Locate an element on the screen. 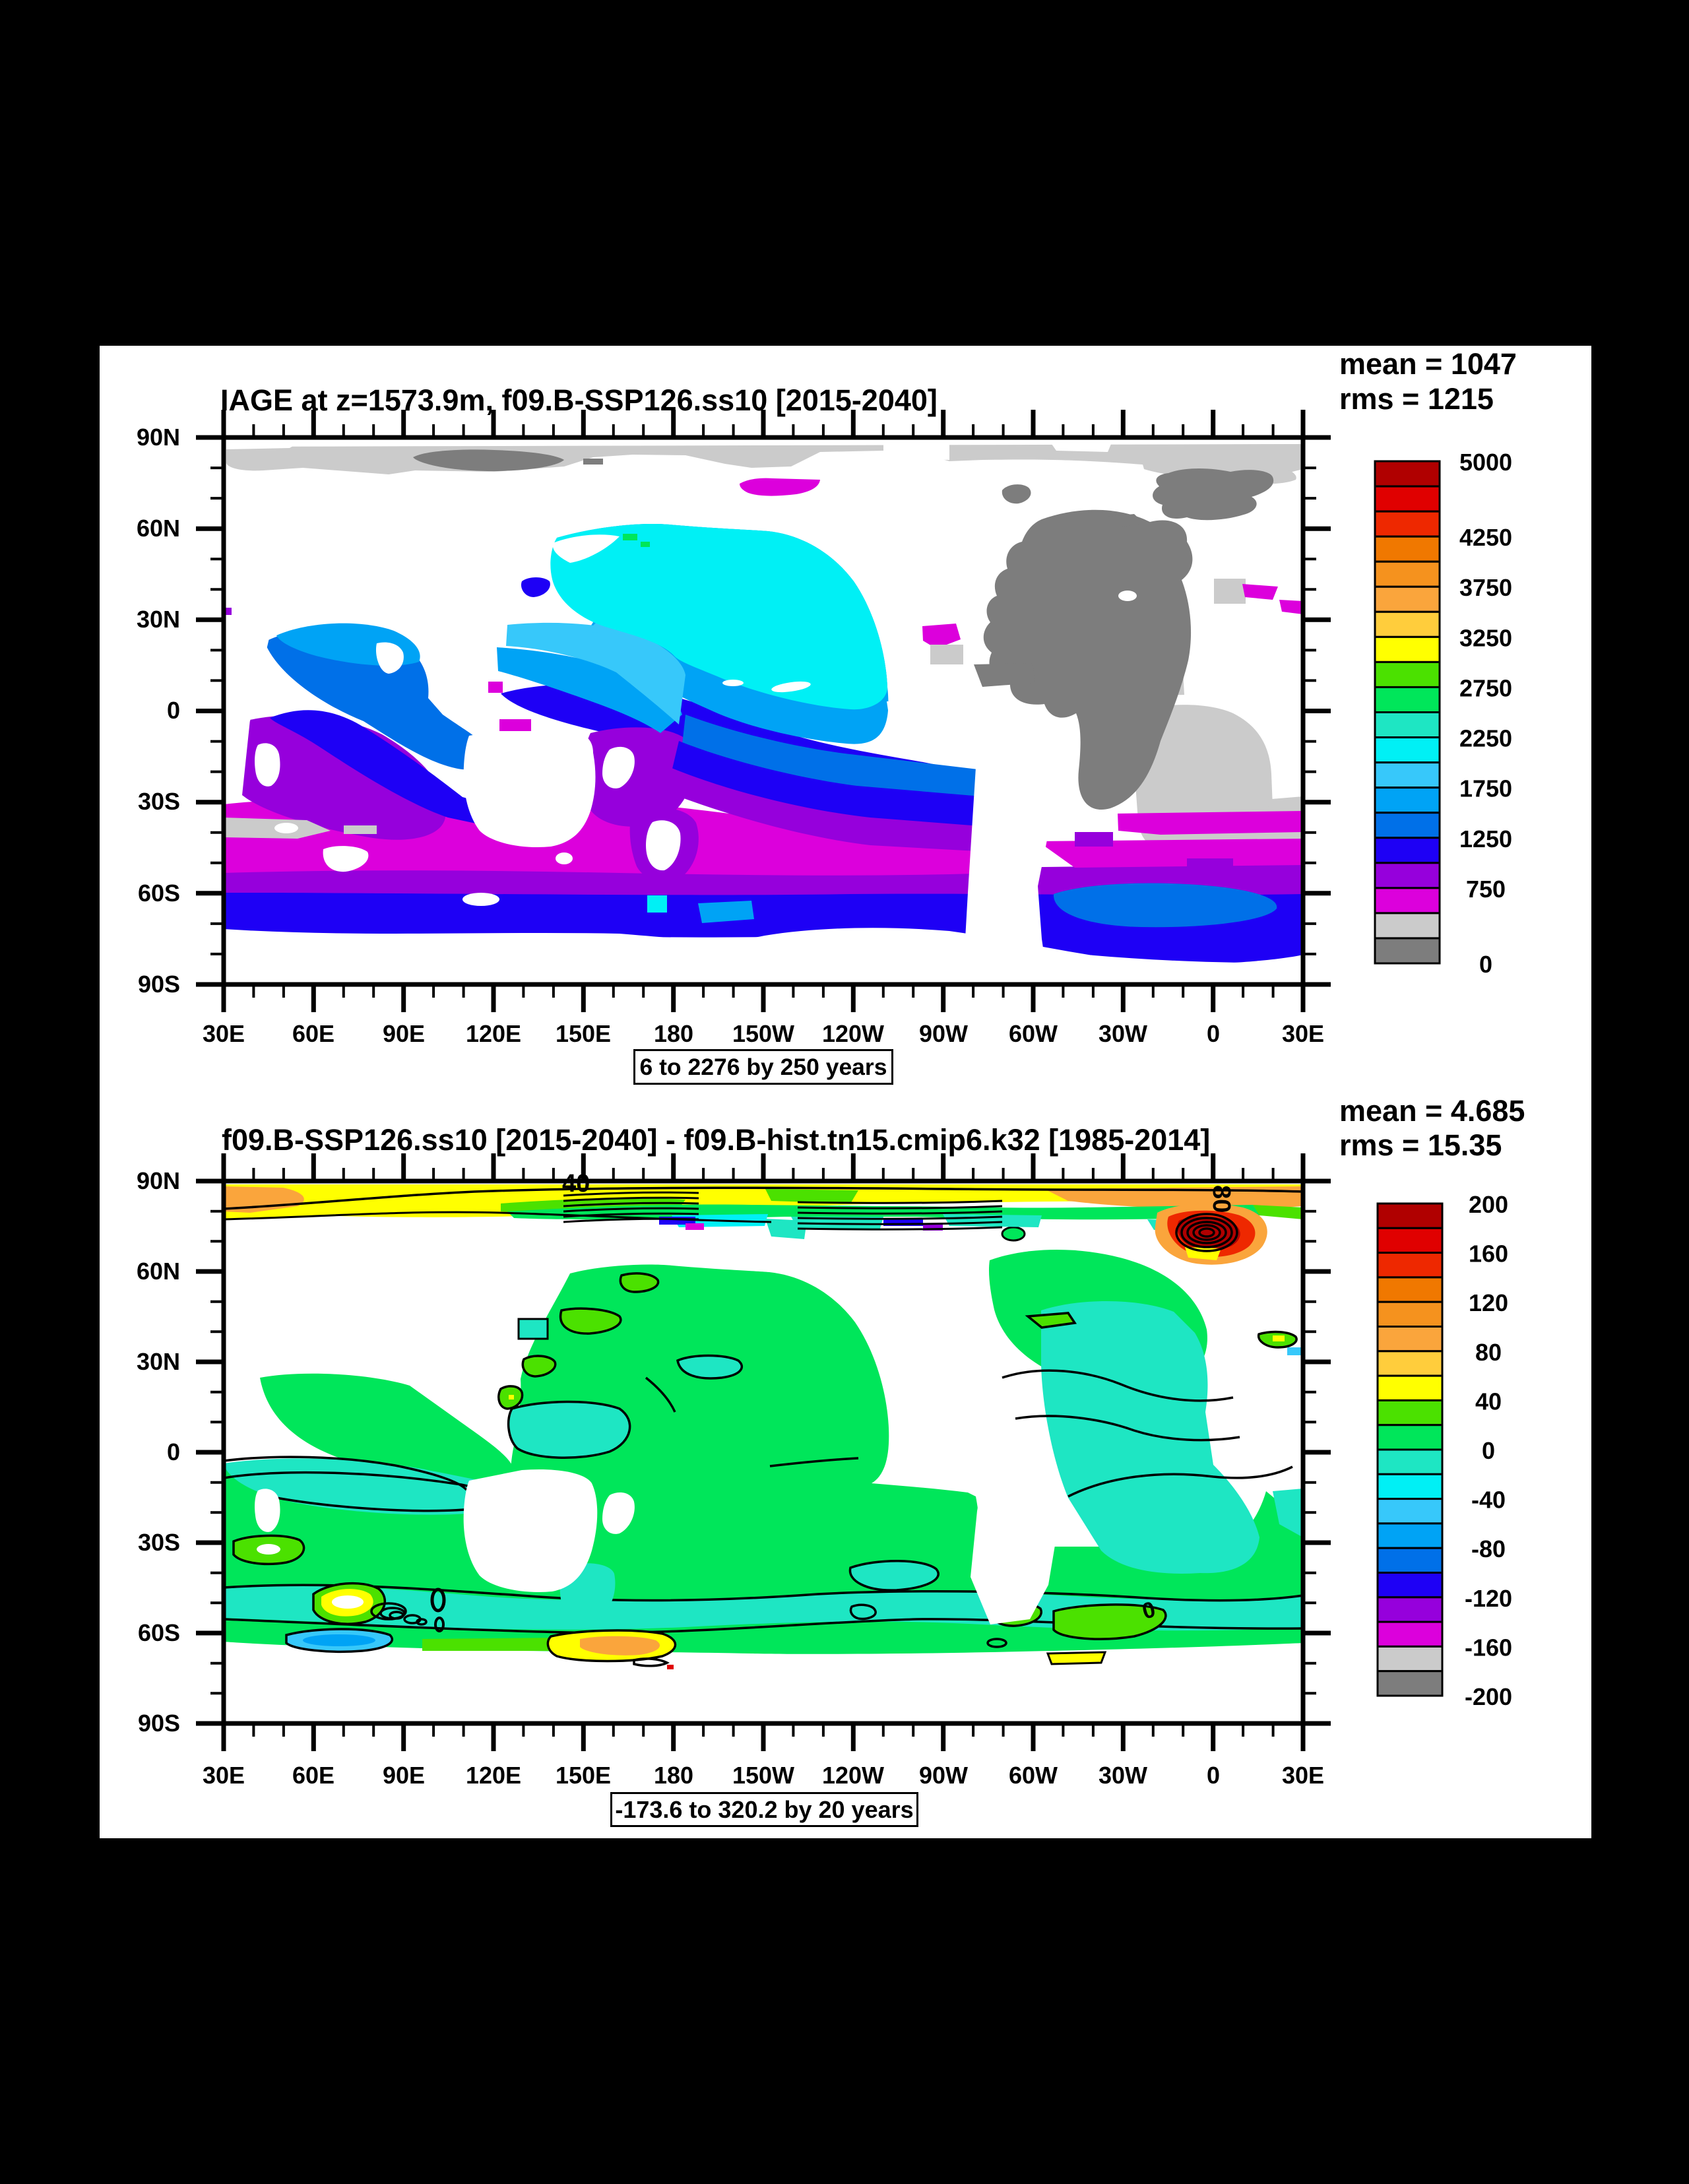  svg-text: -160 is located at coordinates (1489, 1647).